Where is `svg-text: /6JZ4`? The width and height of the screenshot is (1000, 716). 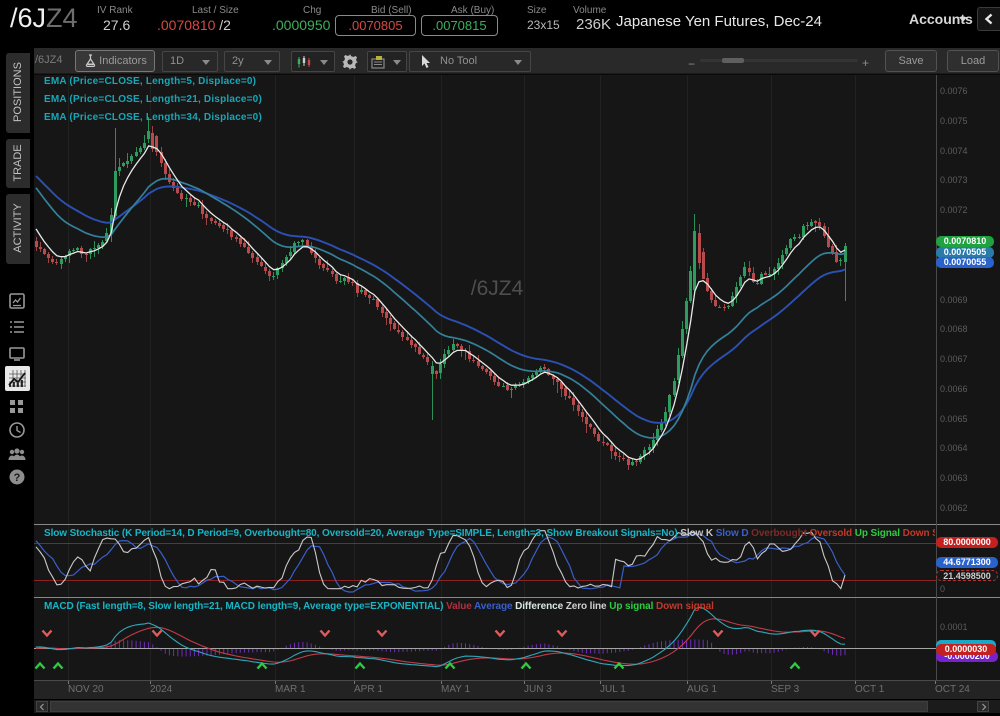
svg-text: /6JZ4 is located at coordinates (497, 288).